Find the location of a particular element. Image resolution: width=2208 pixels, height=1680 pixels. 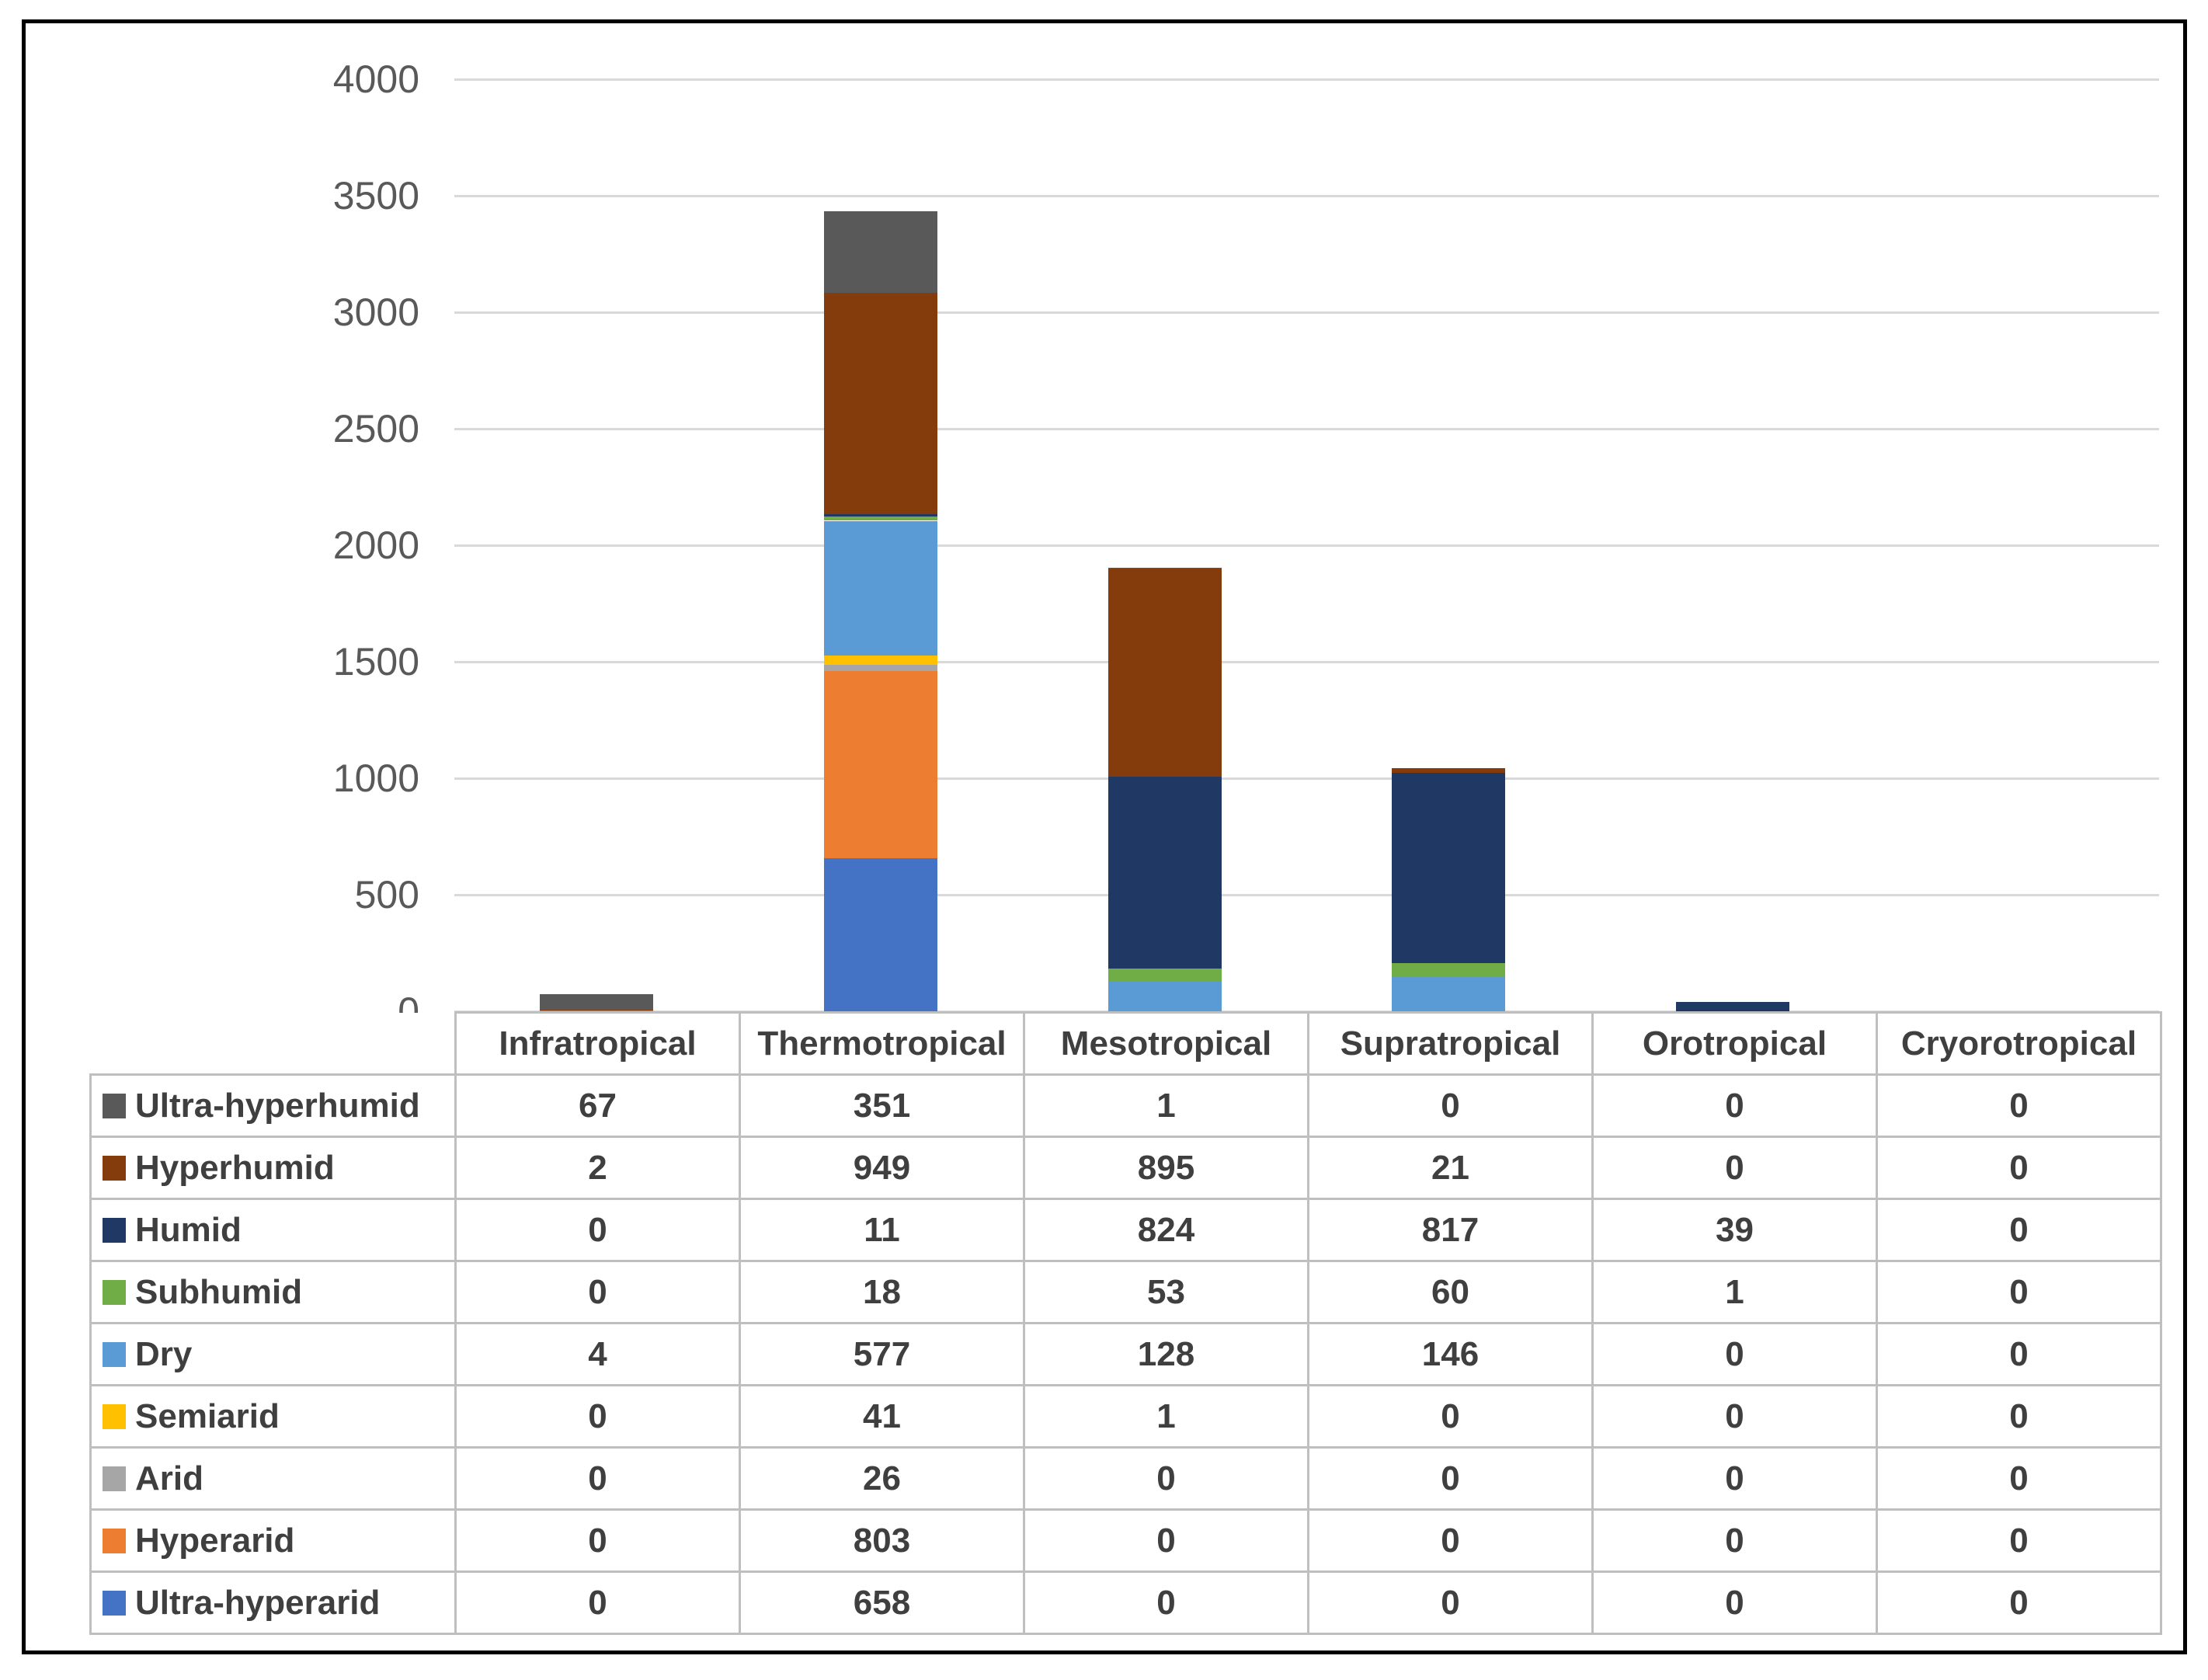

table-row-dry: Dry 4 577 128 146 0 0 is located at coordinates (1126, 1354).